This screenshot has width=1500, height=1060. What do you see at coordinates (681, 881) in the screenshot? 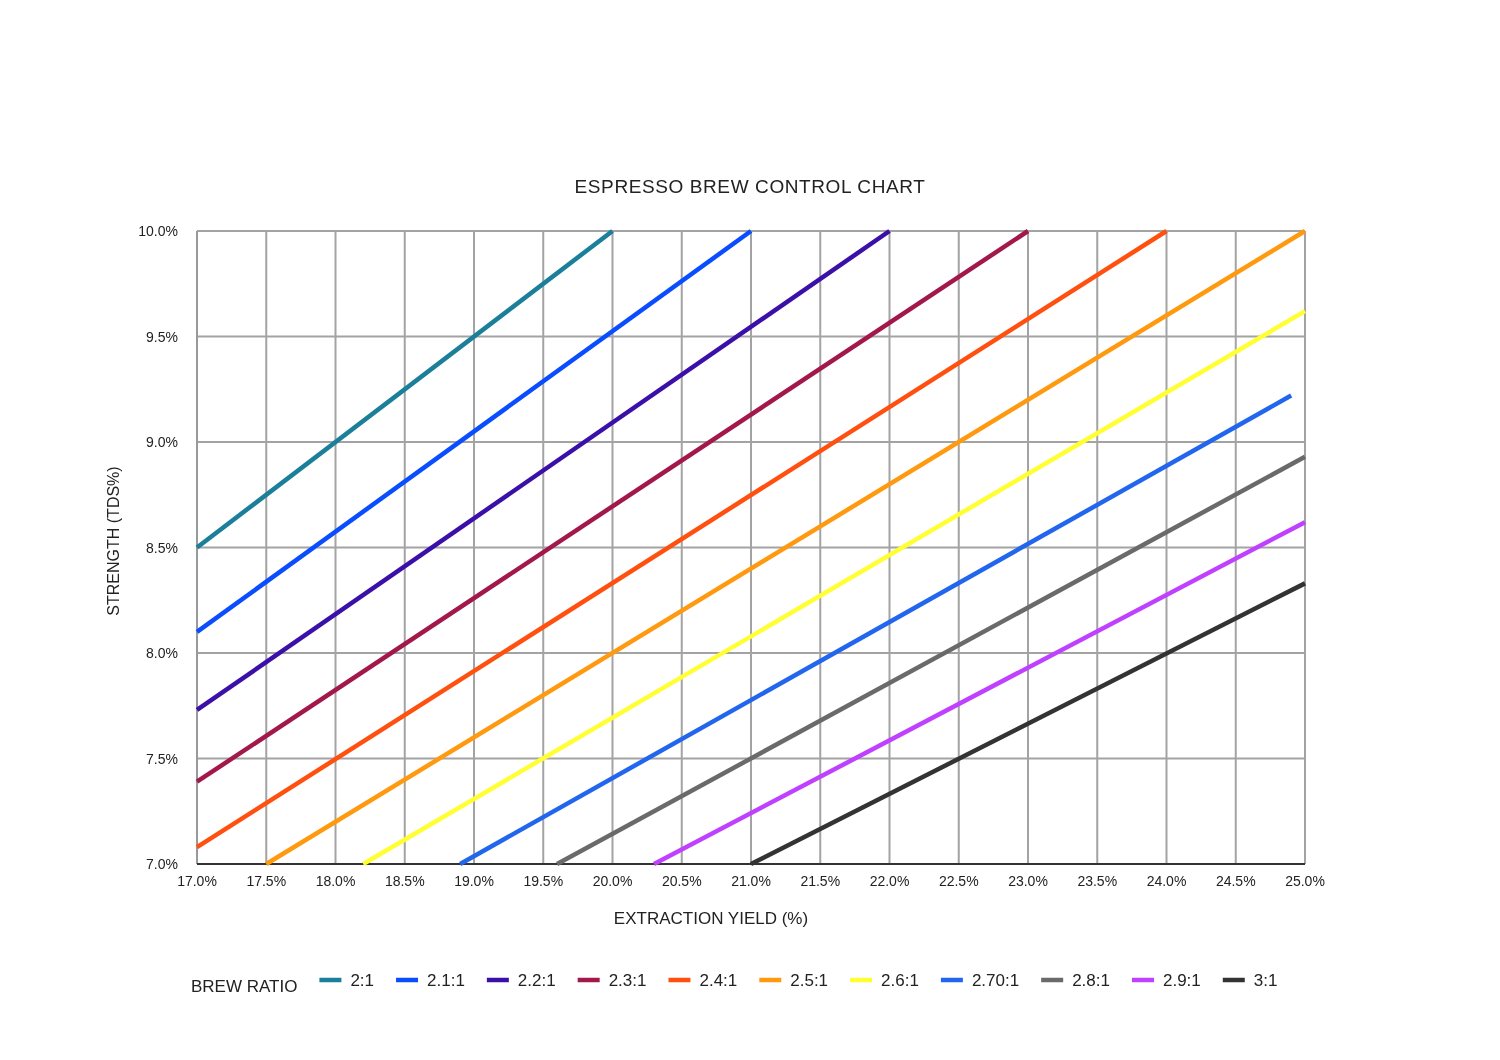
I see `x-tick-label: 20.5%` at bounding box center [681, 881].